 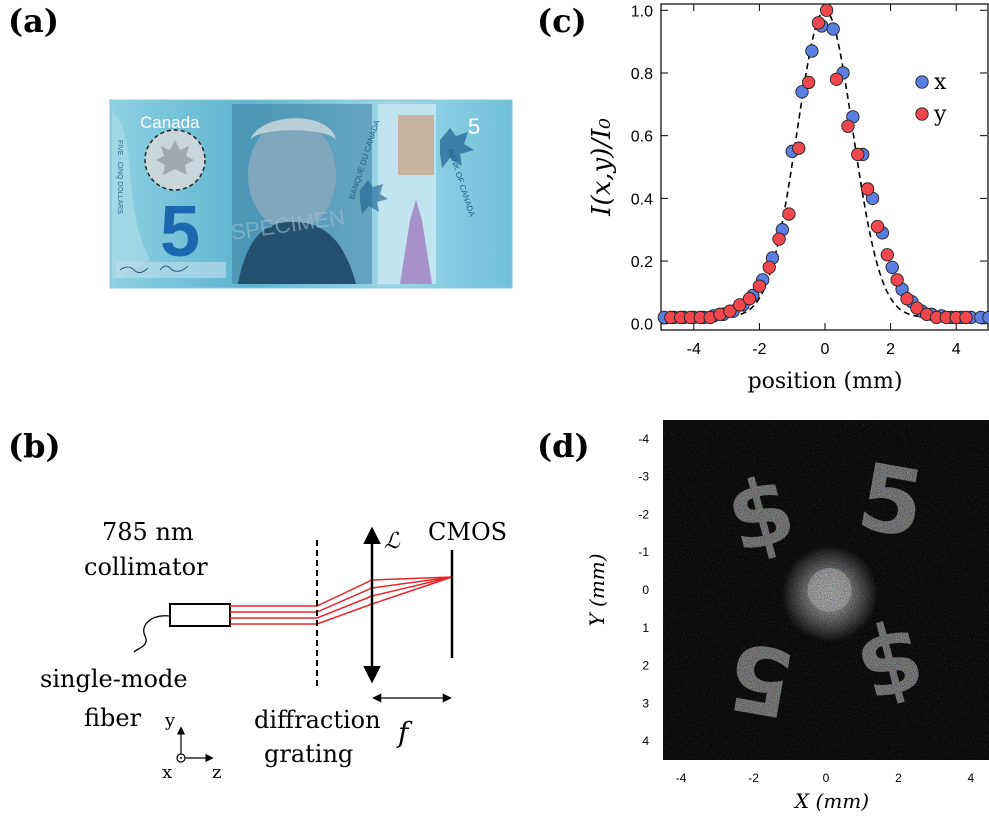 I want to click on panel-label-c: (c), so click(x=562, y=21).